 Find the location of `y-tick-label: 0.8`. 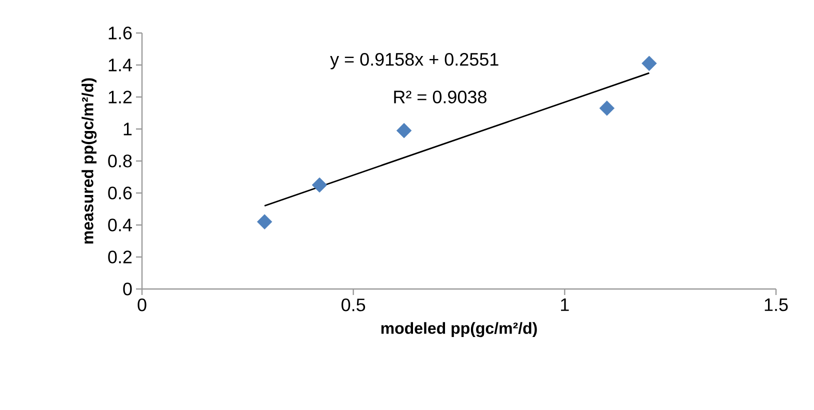

y-tick-label: 0.8 is located at coordinates (120, 161).